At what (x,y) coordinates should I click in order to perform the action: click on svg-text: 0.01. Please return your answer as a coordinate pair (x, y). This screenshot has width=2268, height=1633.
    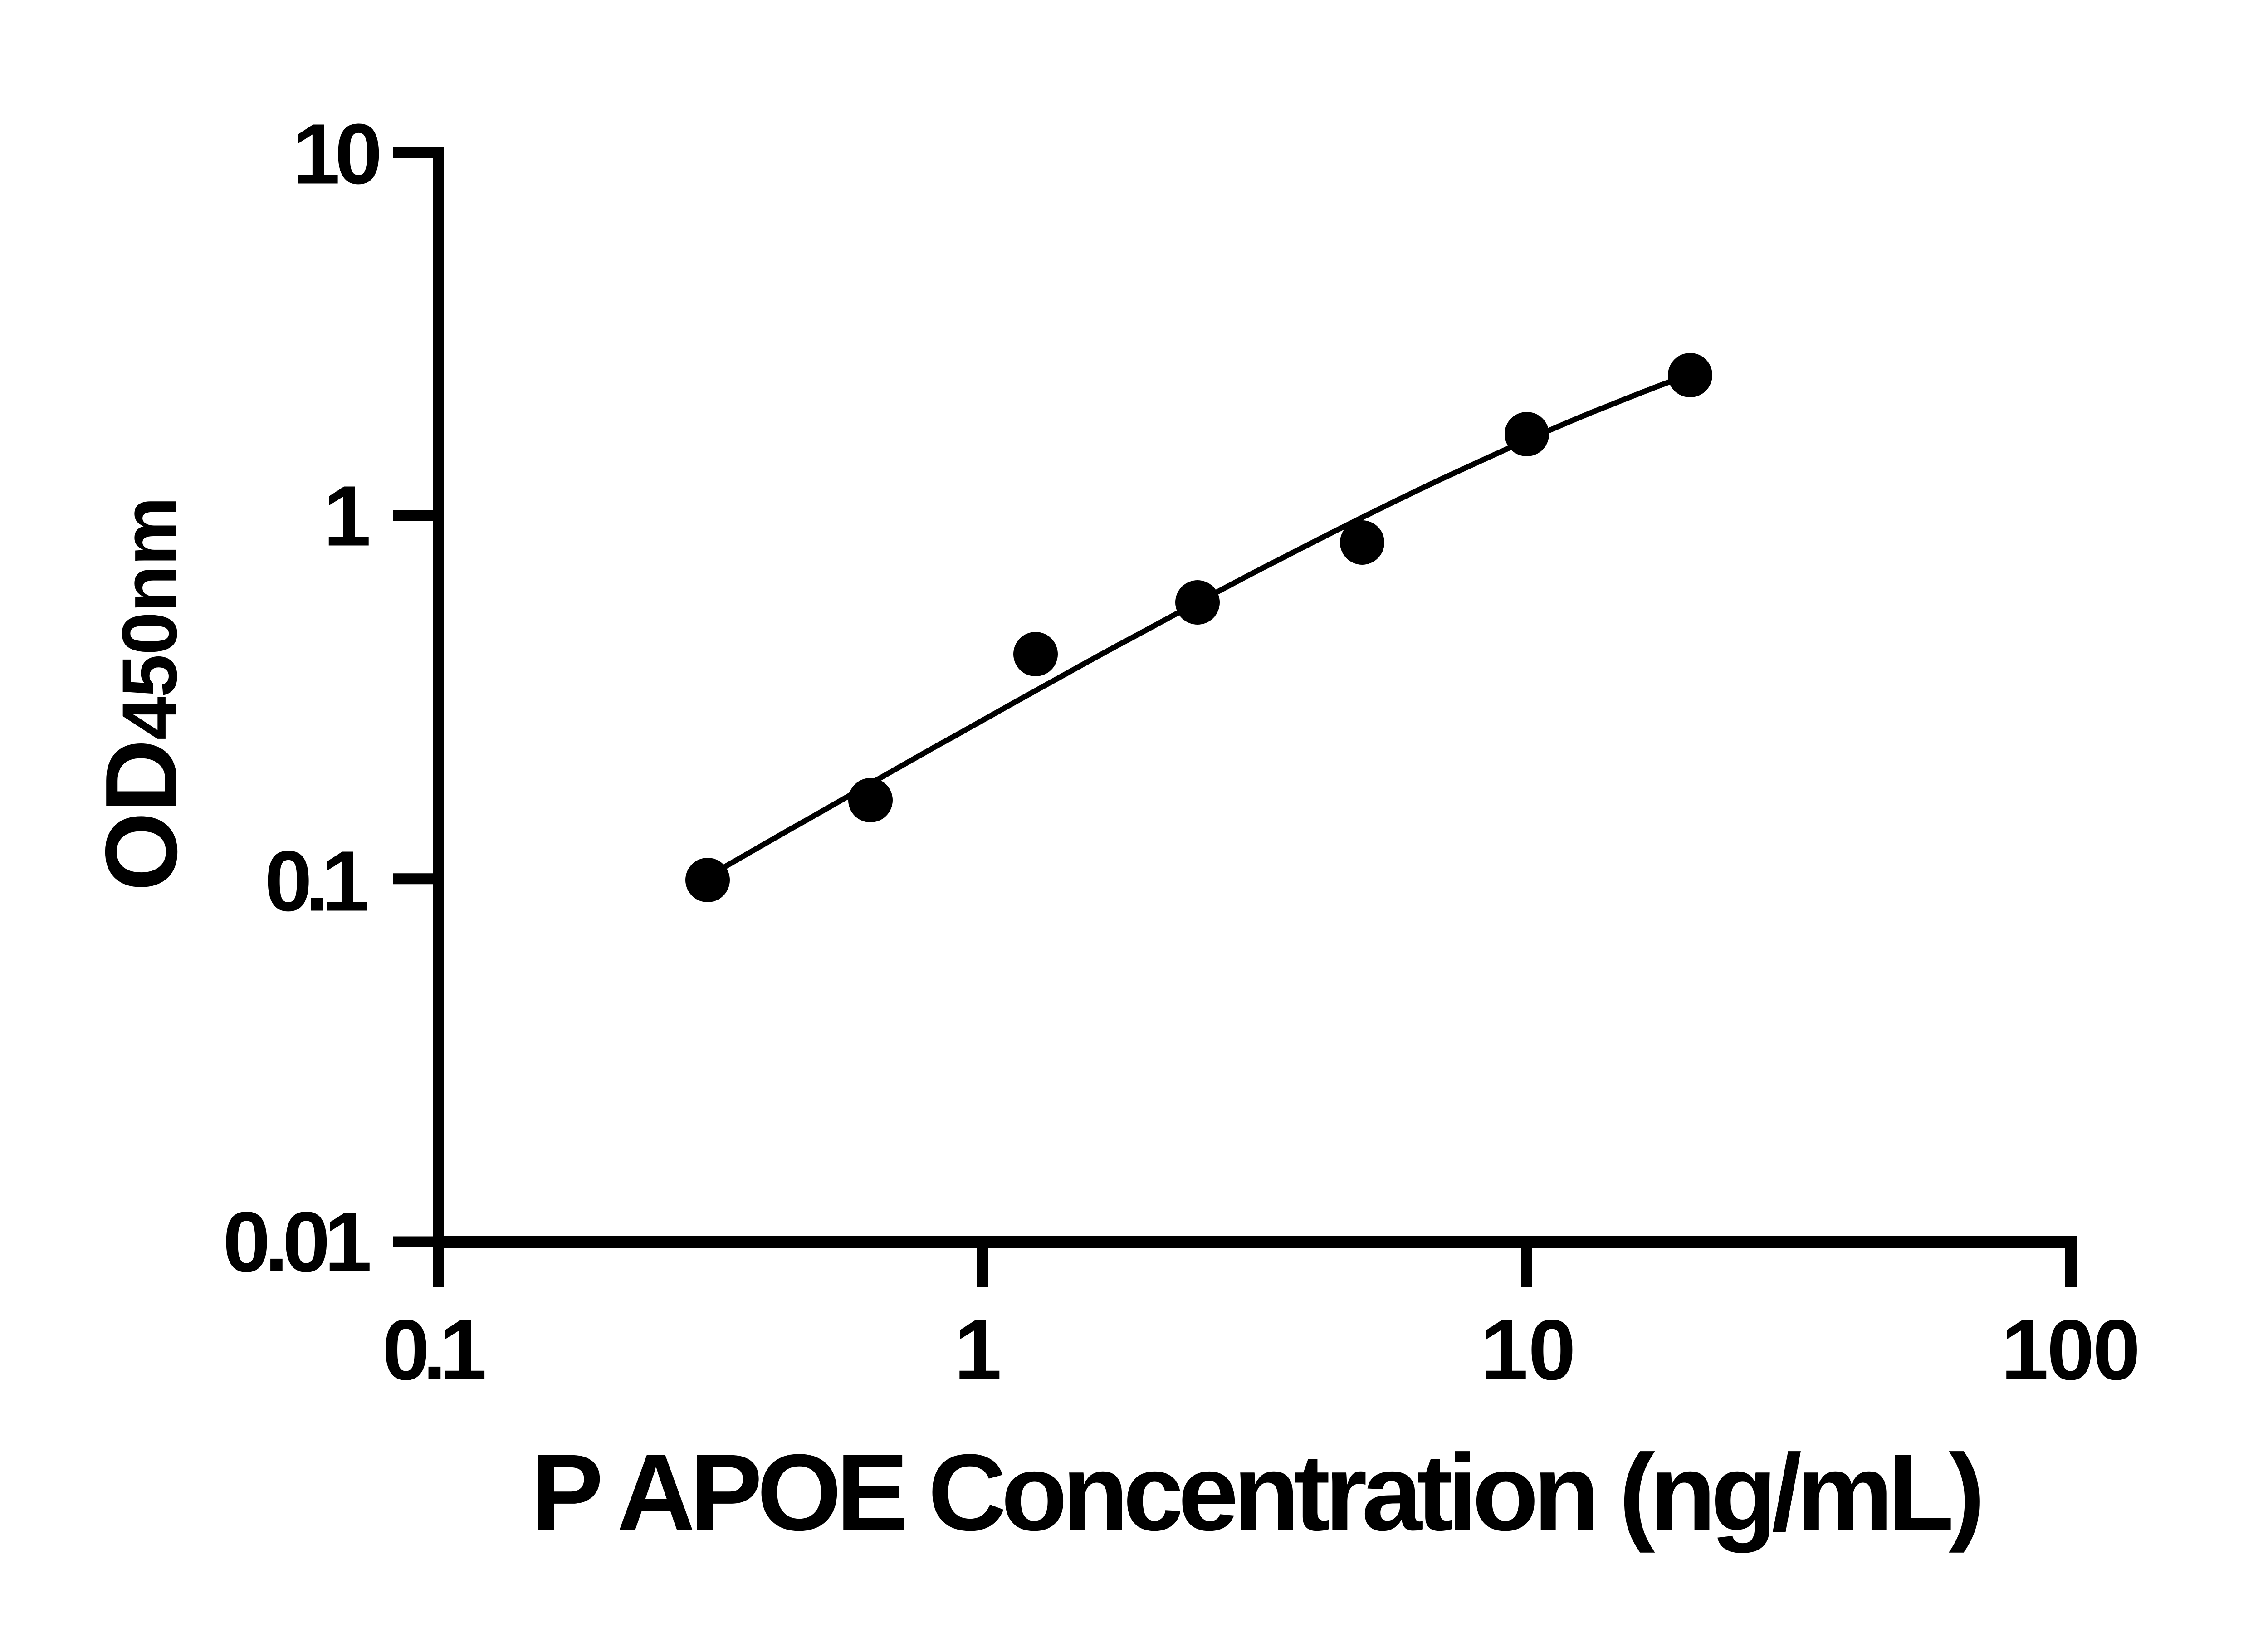
    Looking at the image, I should click on (297, 1242).